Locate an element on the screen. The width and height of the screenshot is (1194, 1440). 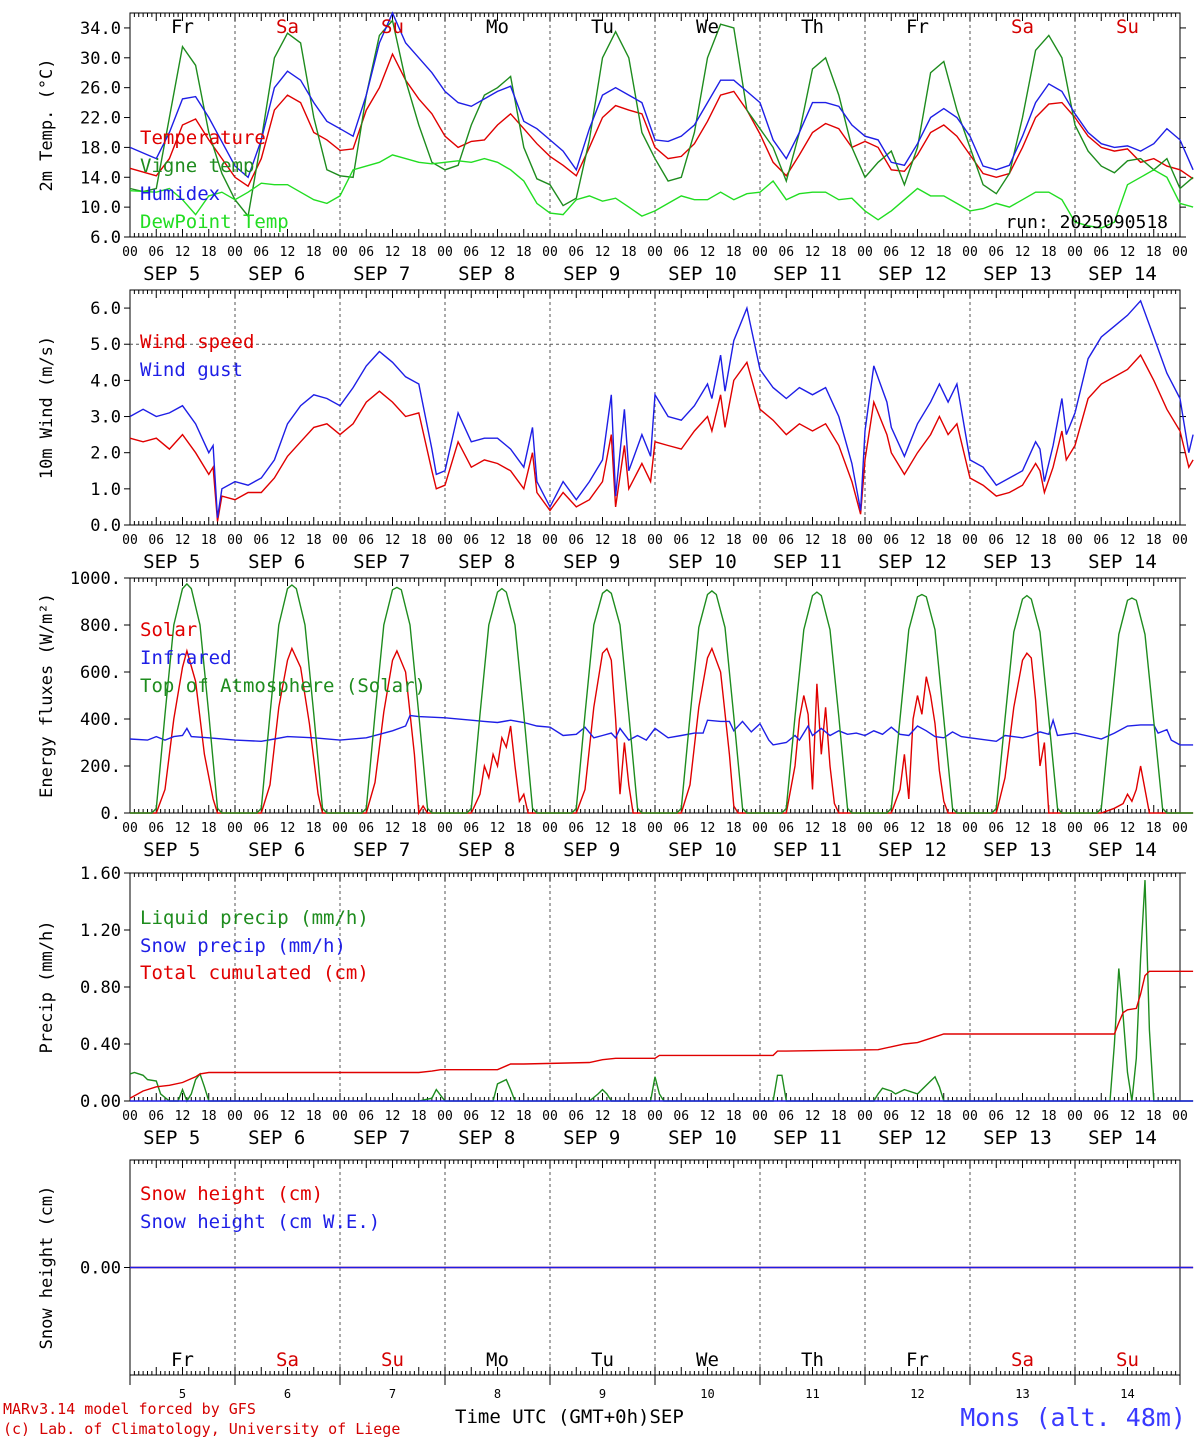
legend-entry: Solar is located at coordinates (168, 630).